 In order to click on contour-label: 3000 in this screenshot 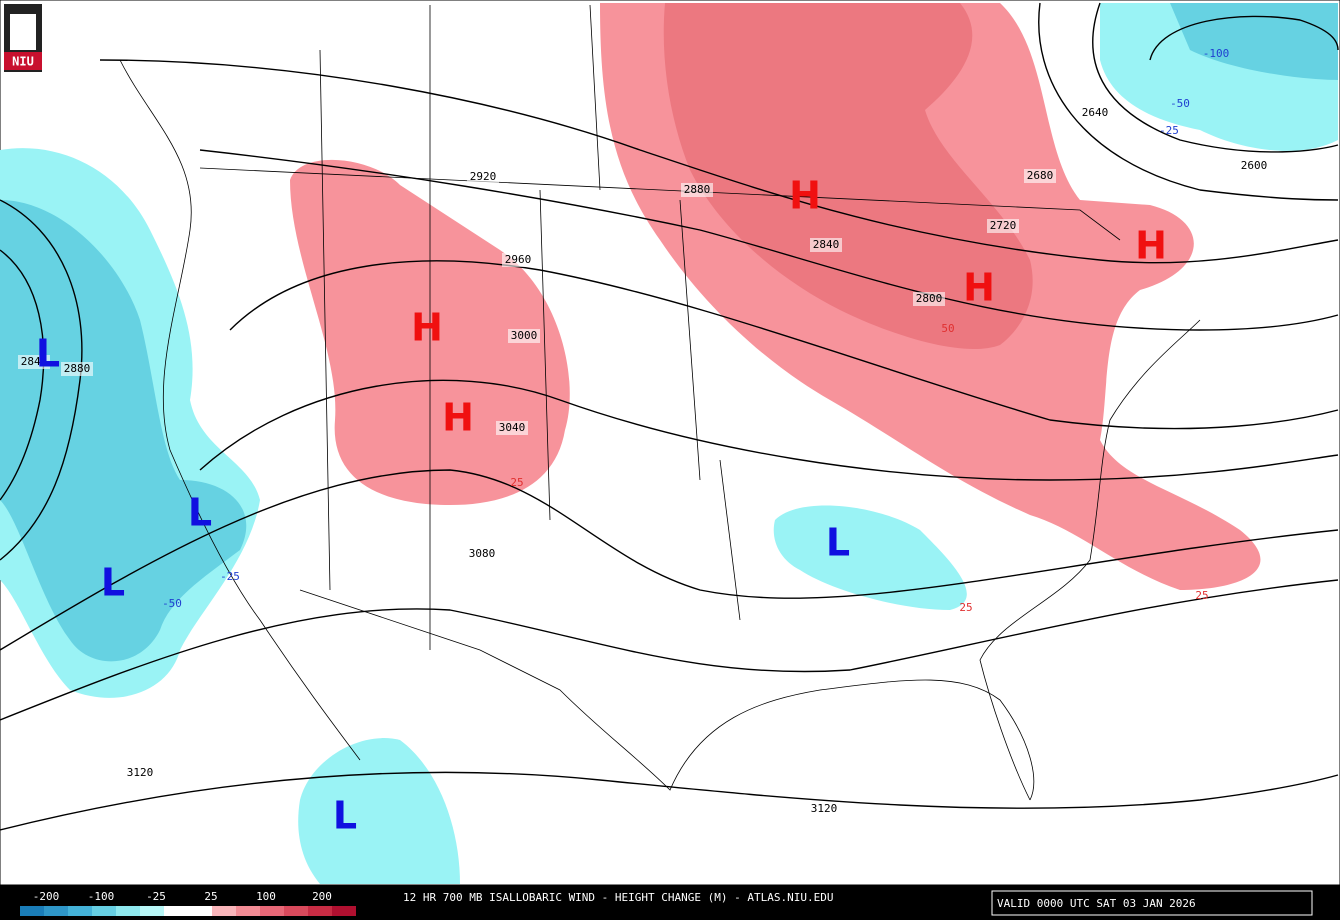, I will do `click(524, 335)`.